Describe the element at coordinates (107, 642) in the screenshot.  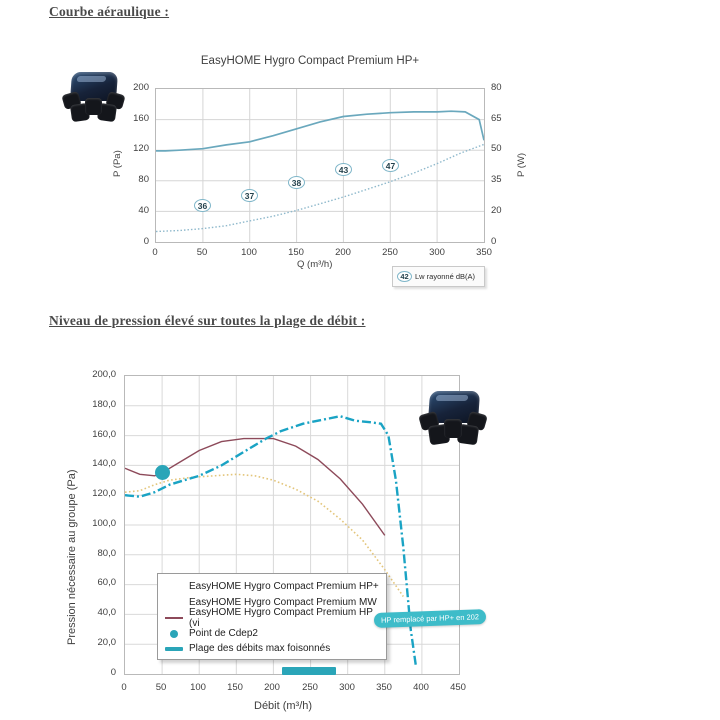
I see `chart2-ytick-20: 20,0` at that location.